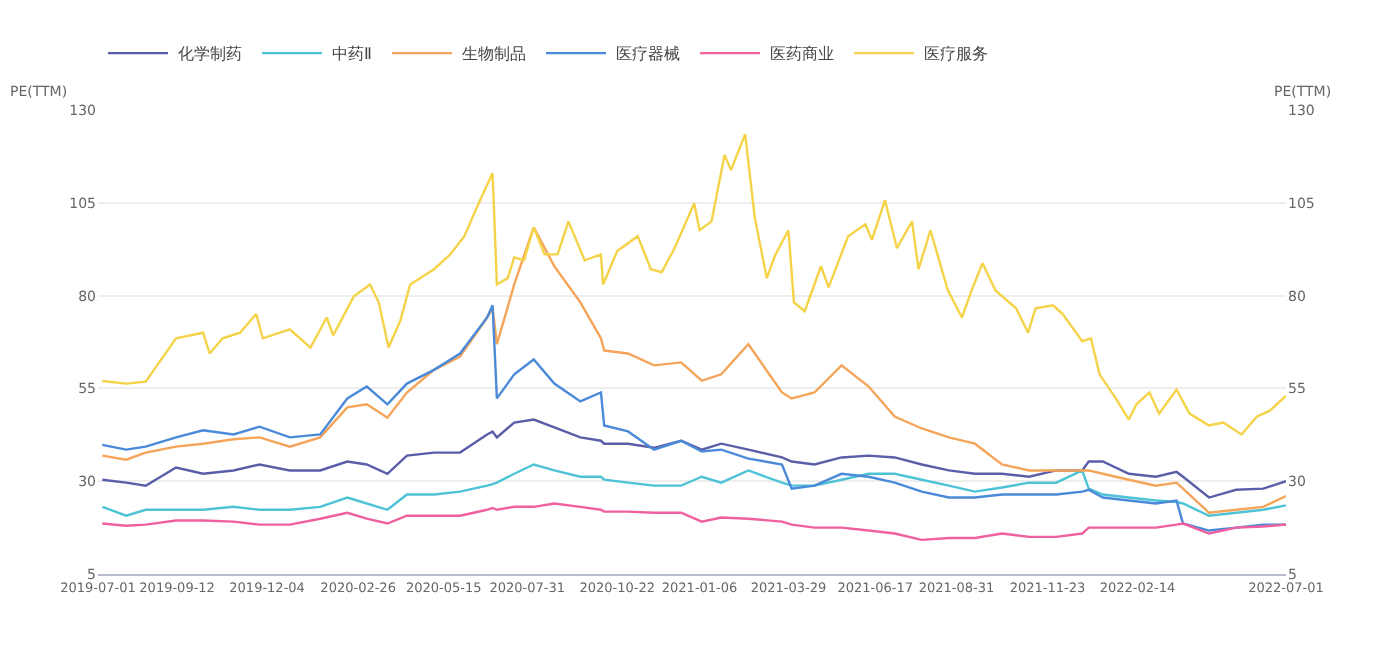  Describe the element at coordinates (210, 54) in the screenshot. I see `legend-label: 化学制药` at that location.